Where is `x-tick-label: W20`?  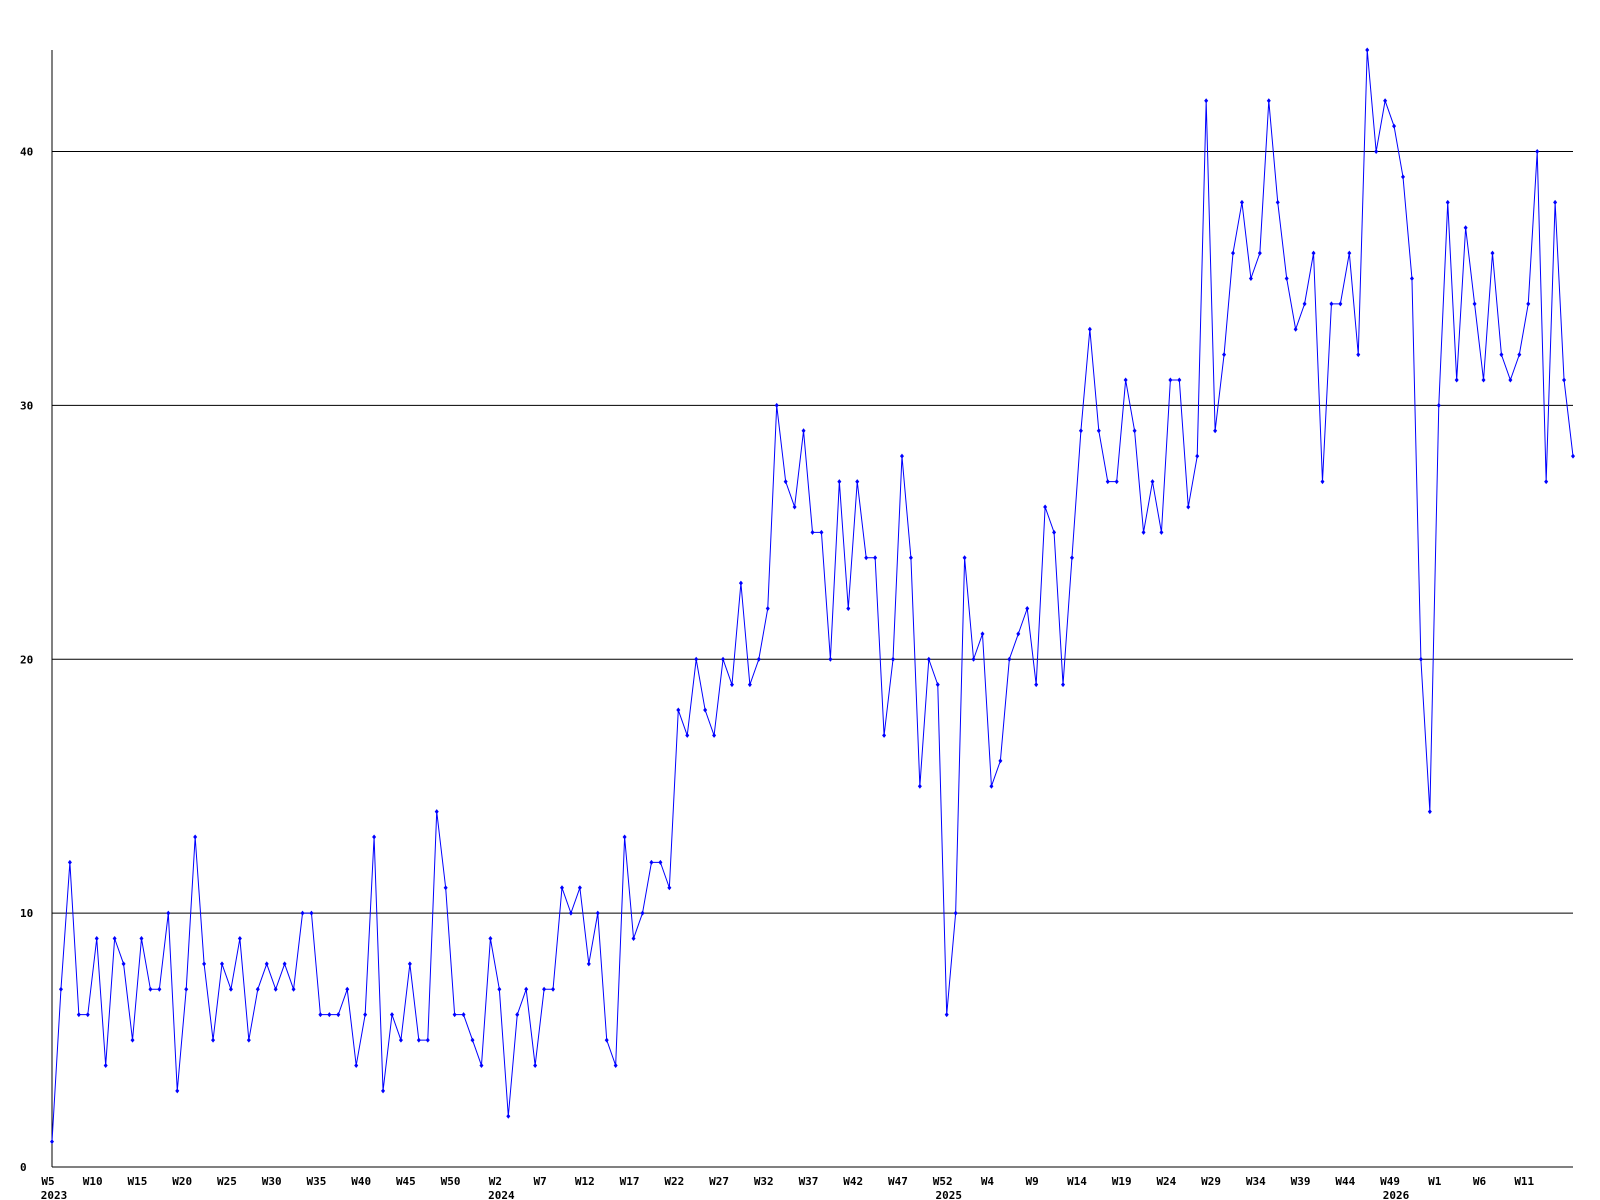 x-tick-label: W20 is located at coordinates (182, 1181).